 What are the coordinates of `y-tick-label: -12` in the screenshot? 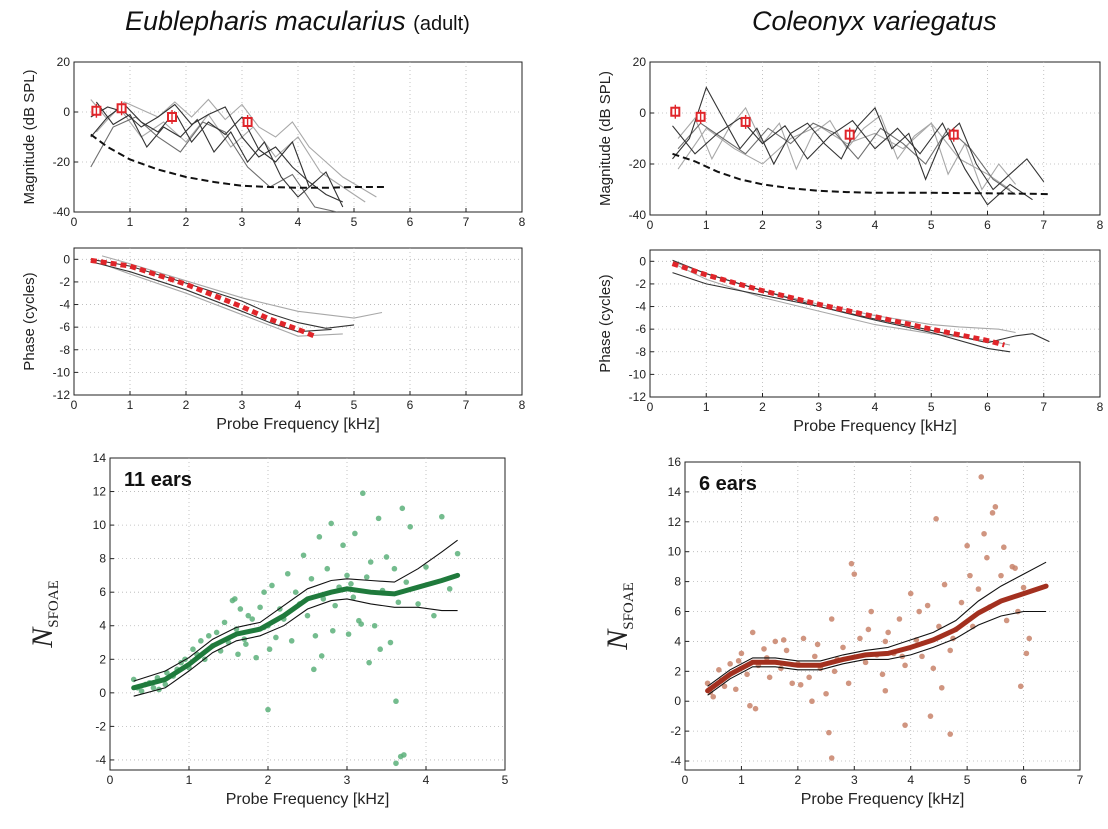 It's located at (638, 397).